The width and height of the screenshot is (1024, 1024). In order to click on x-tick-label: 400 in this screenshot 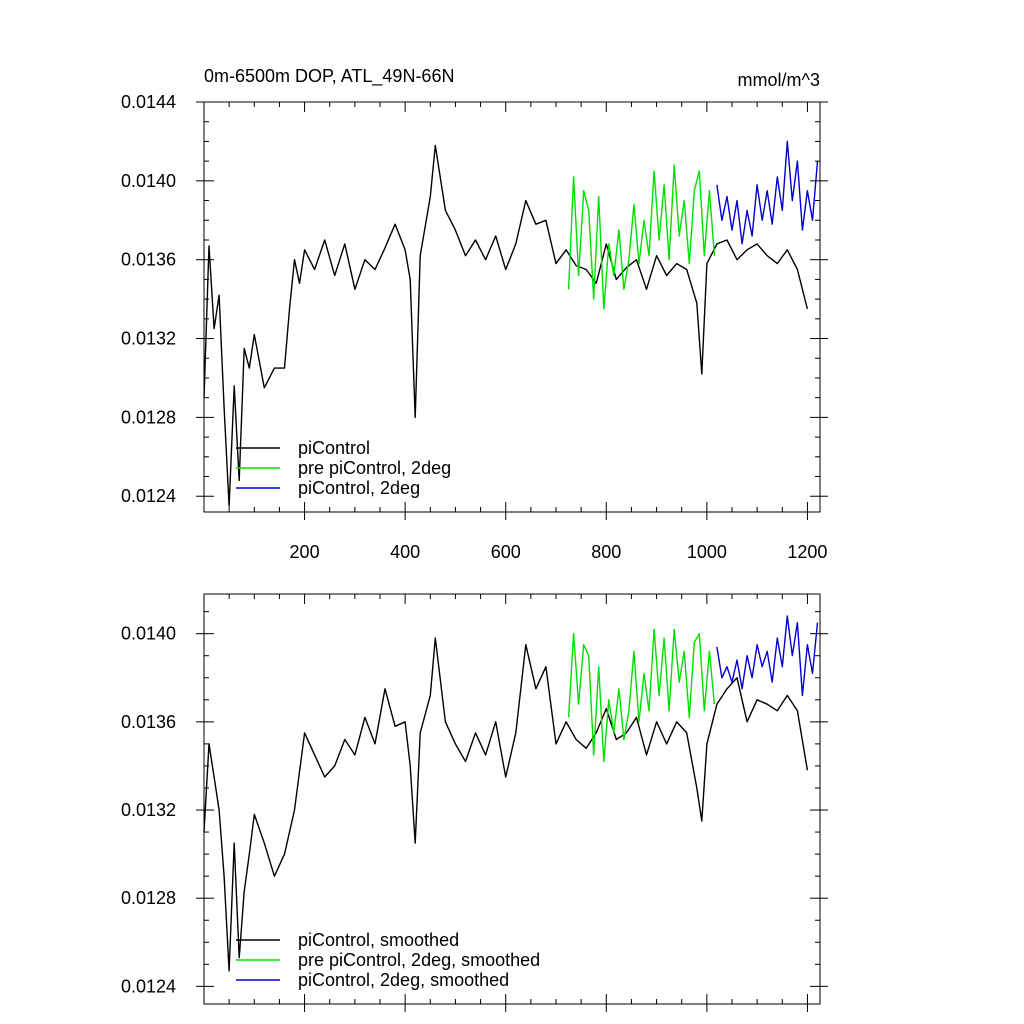, I will do `click(405, 552)`.